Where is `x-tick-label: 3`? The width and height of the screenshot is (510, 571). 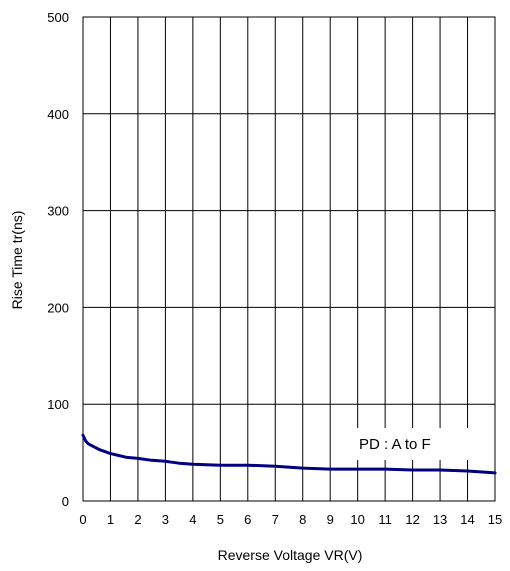
x-tick-label: 3 is located at coordinates (165, 519).